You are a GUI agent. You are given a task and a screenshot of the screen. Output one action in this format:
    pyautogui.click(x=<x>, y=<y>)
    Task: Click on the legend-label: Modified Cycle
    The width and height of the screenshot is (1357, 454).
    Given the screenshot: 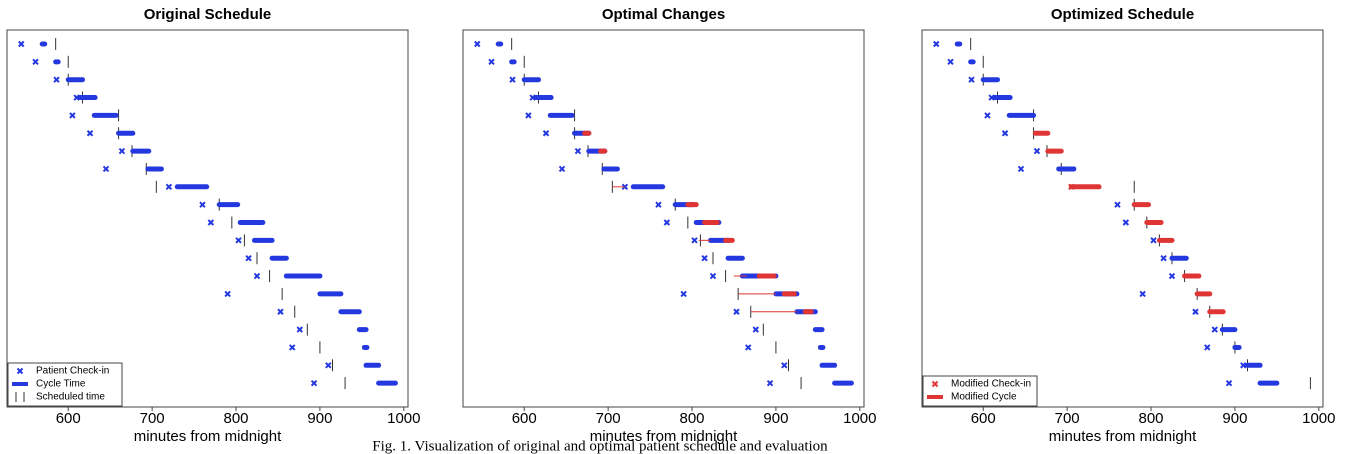 What is the action you would take?
    pyautogui.click(x=984, y=397)
    